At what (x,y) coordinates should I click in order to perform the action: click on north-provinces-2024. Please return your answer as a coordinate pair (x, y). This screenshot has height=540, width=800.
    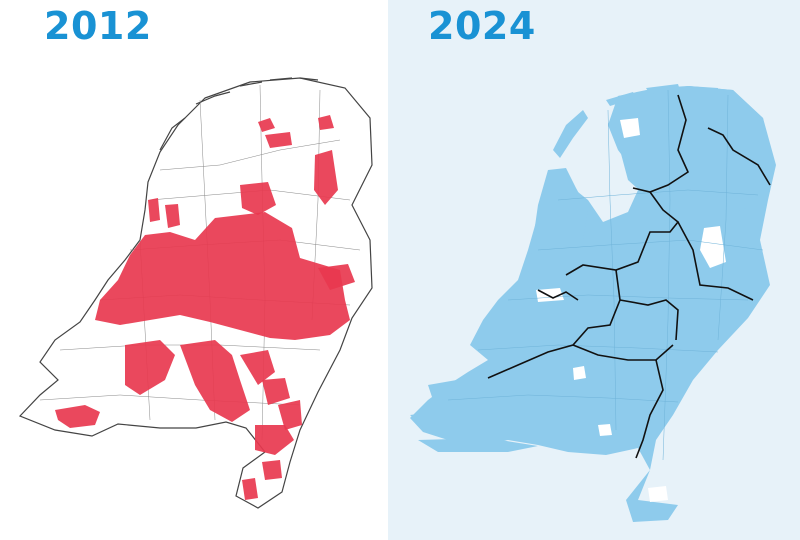
    Looking at the image, I should click on (693, 150).